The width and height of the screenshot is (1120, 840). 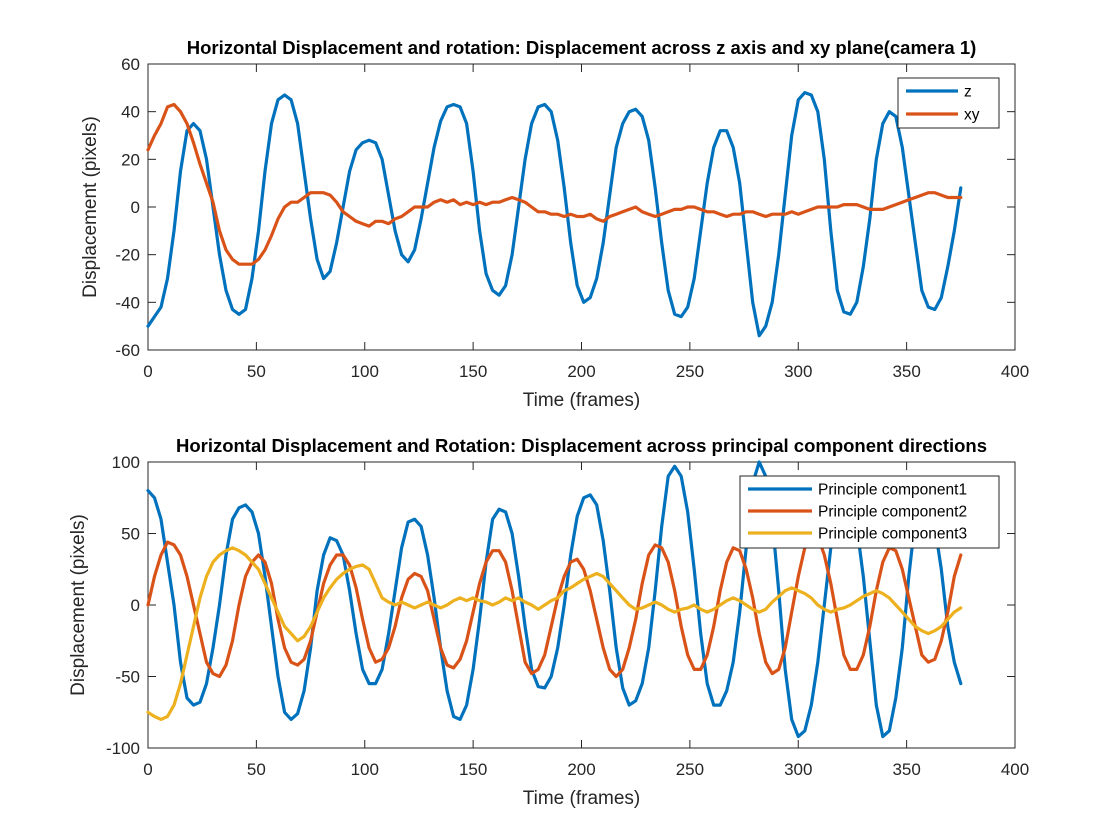 What do you see at coordinates (581, 371) in the screenshot?
I see `chart-1-xtick-label: 200` at bounding box center [581, 371].